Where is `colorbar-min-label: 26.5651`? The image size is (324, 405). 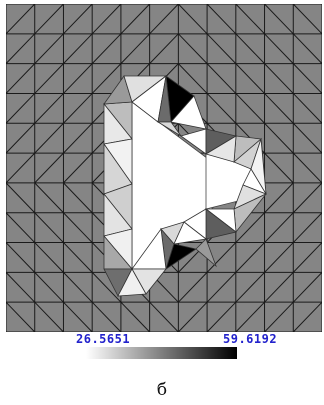
colorbar-min-label: 26.5651 is located at coordinates (103, 339).